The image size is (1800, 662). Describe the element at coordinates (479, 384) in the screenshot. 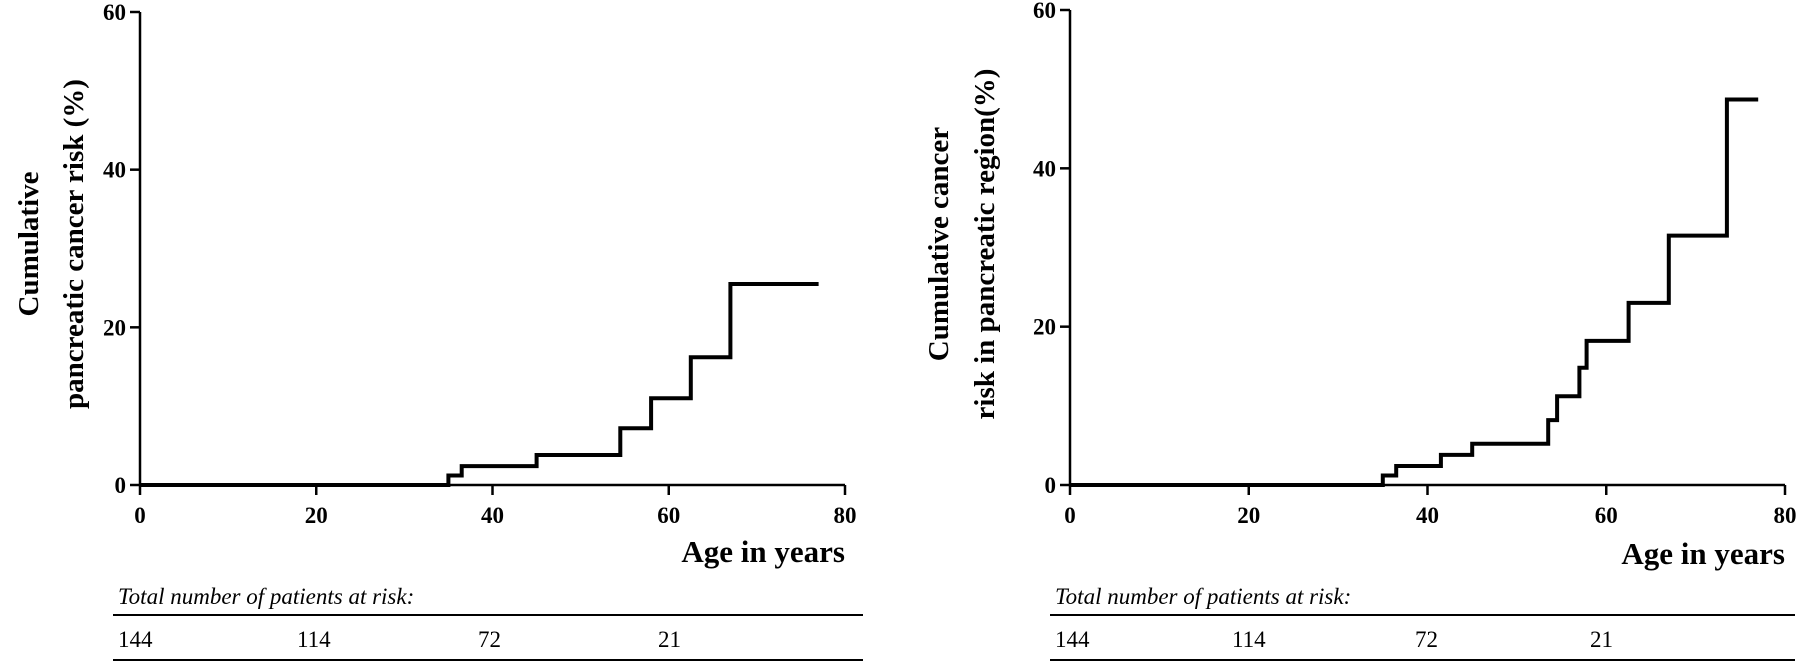

I see `cumulative-risk-step-line` at that location.